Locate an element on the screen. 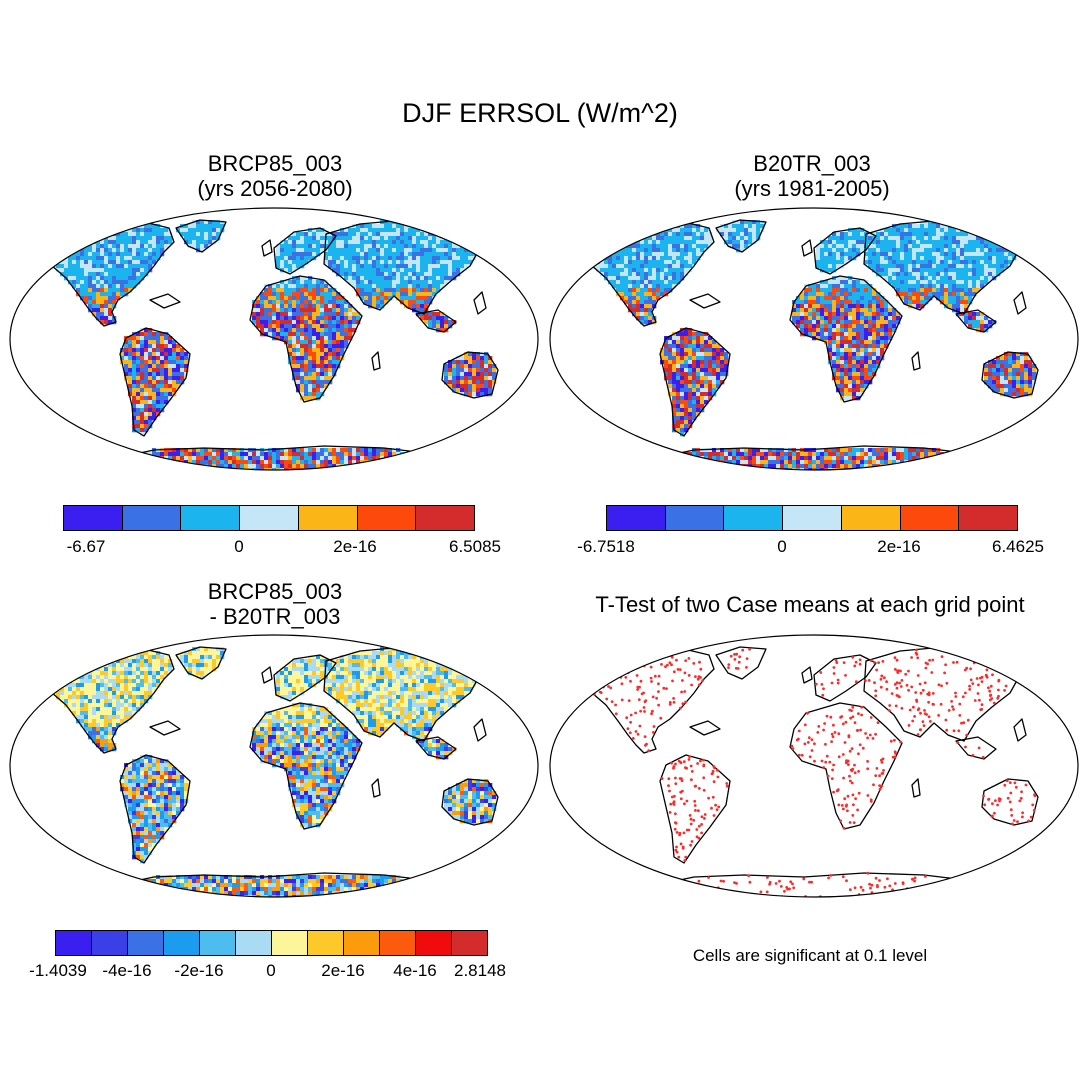 The height and width of the screenshot is (1080, 1080). significance-dots is located at coordinates (812, 772).